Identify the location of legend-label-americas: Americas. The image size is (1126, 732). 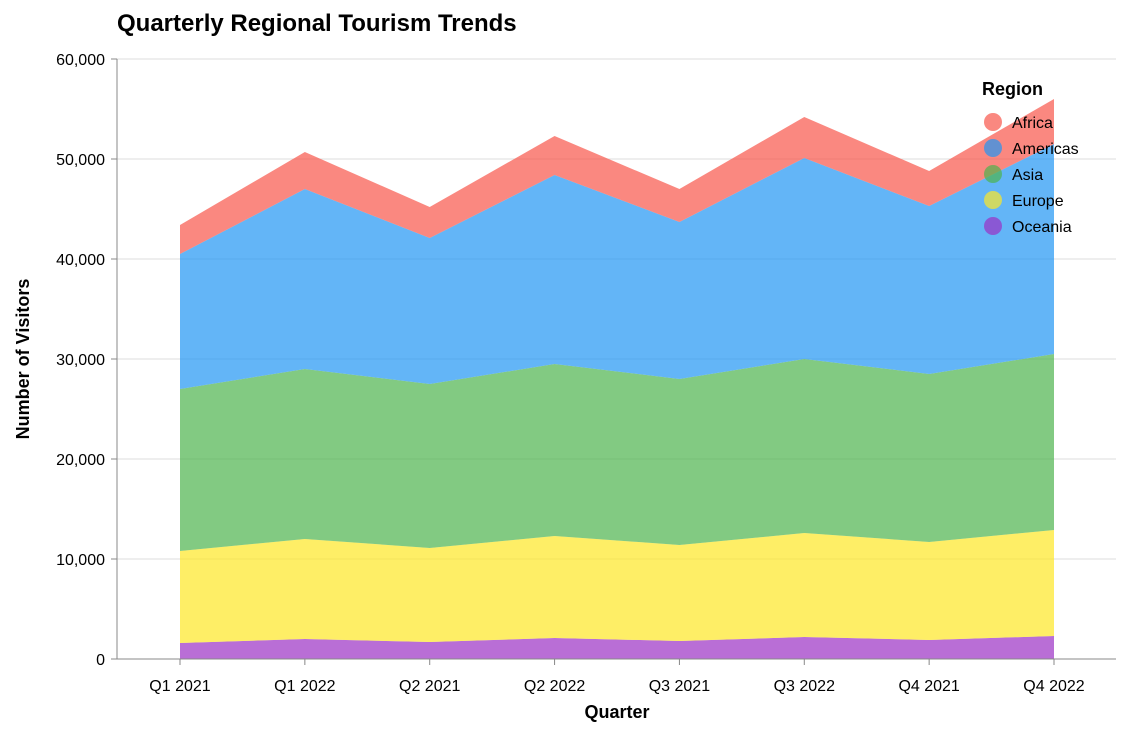
(1045, 149).